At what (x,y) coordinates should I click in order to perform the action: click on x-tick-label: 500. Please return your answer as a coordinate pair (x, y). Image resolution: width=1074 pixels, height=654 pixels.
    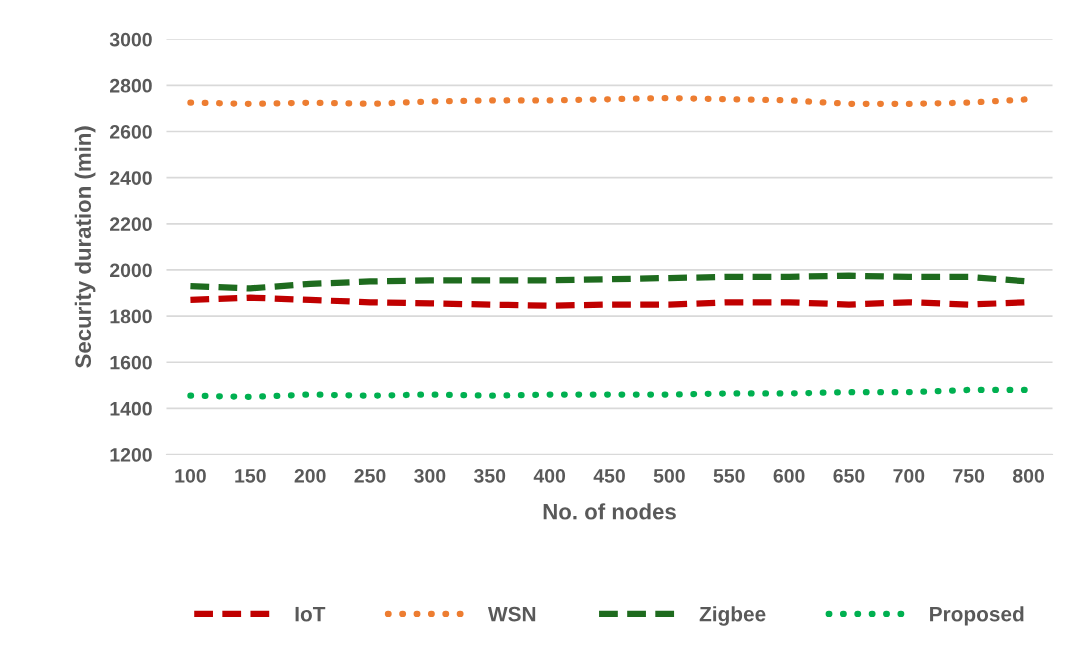
    Looking at the image, I should click on (669, 475).